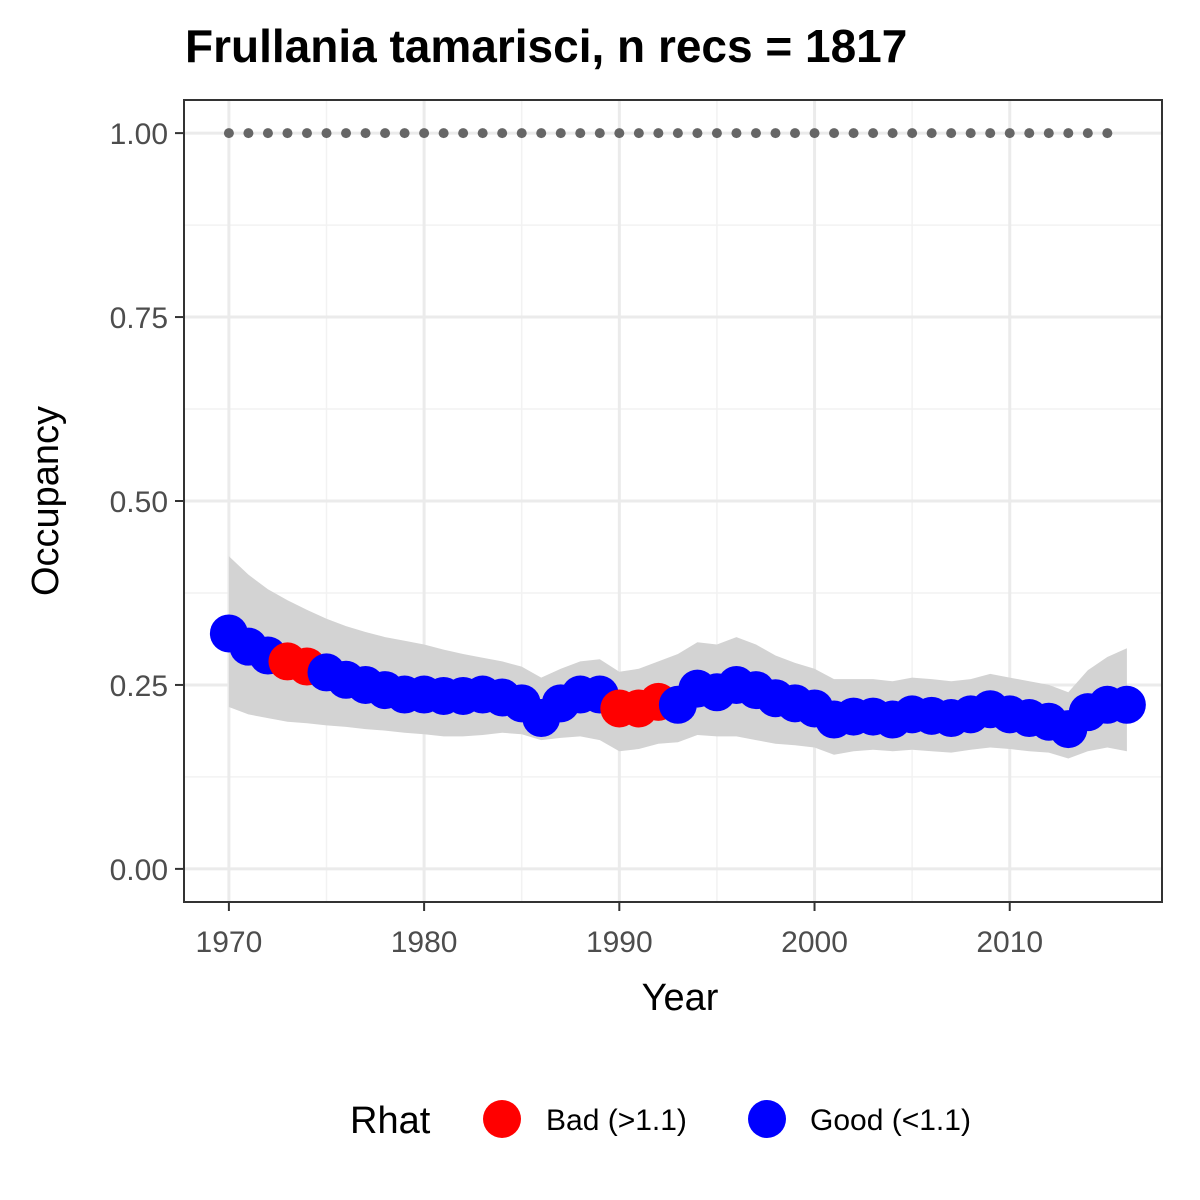  Describe the element at coordinates (616, 1120) in the screenshot. I see `legend-label-bad: Bad (>1.1)` at that location.